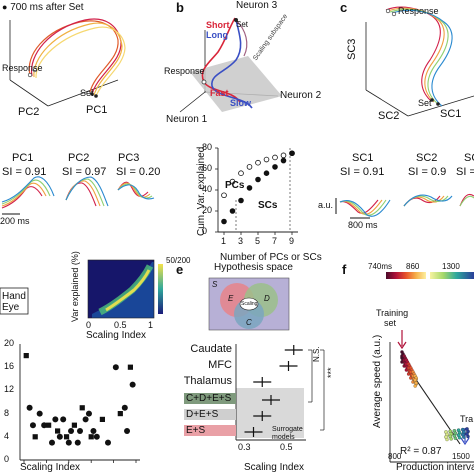  What do you see at coordinates (224, 241) in the screenshot?
I see `cum-xtick: 1` at bounding box center [224, 241].